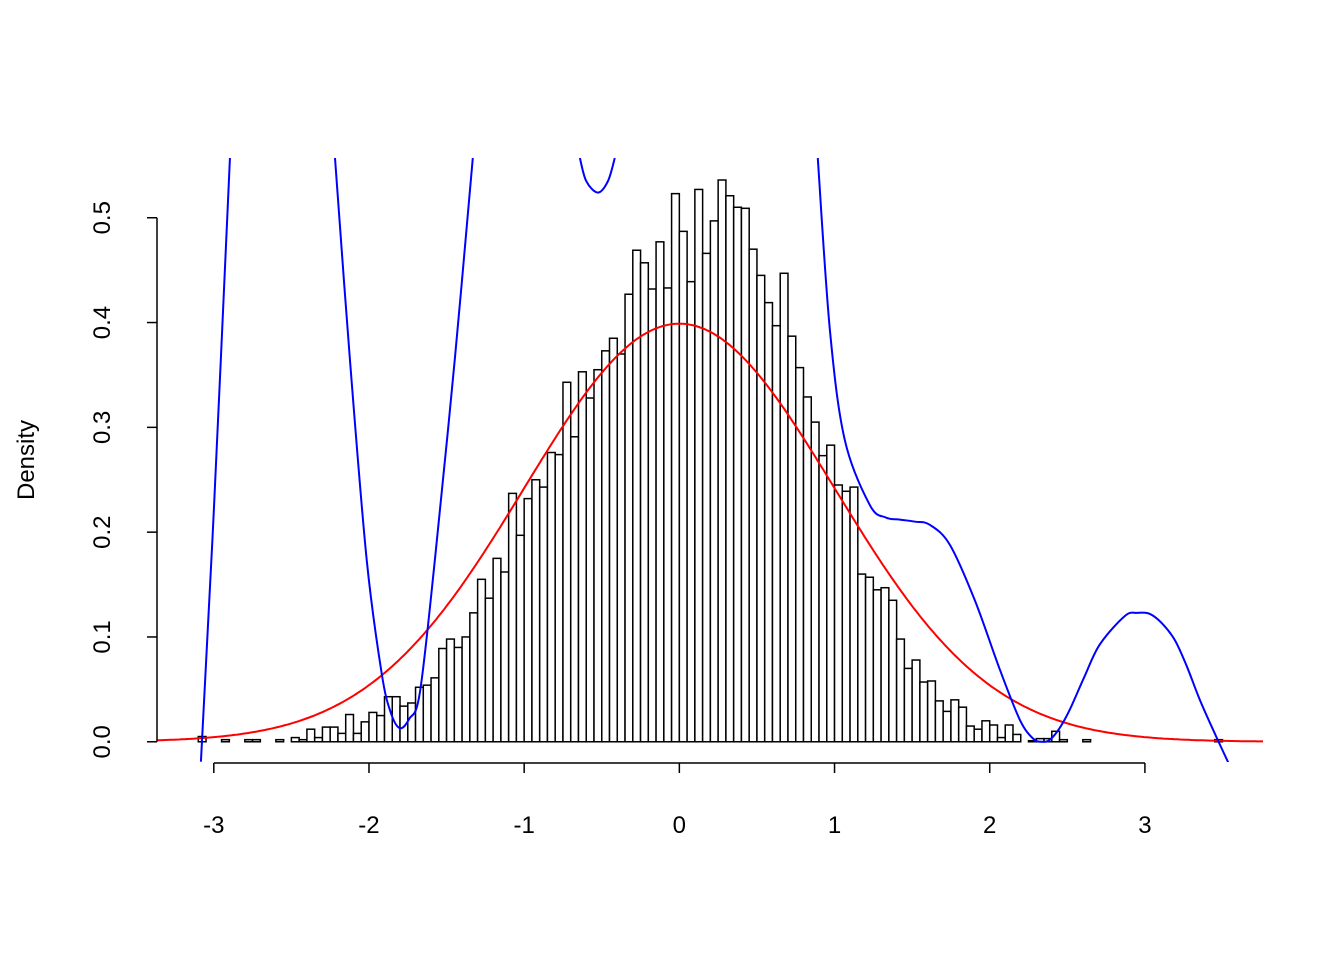 The width and height of the screenshot is (1344, 960). What do you see at coordinates (523, 825) in the screenshot?
I see `x-tick-label: -1` at bounding box center [523, 825].